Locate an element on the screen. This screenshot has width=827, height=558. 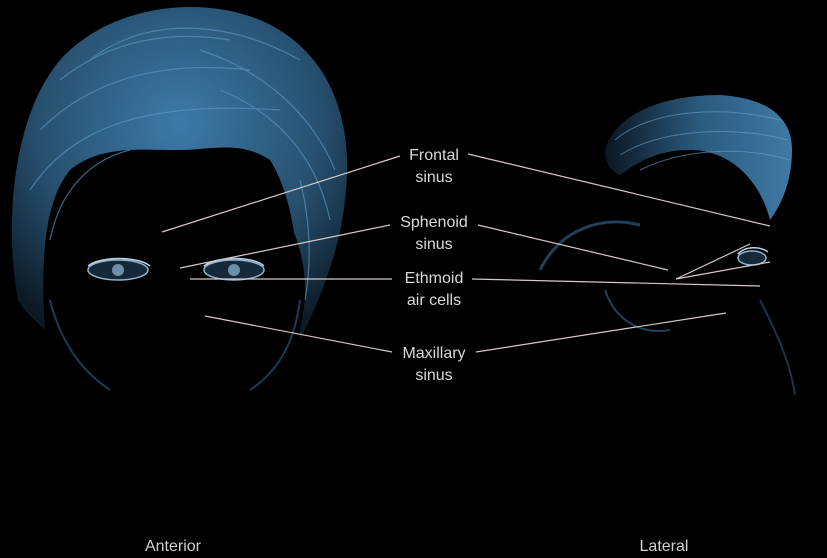
sphenoid-sinus-label: Sphenoid sinus is located at coordinates (434, 234).